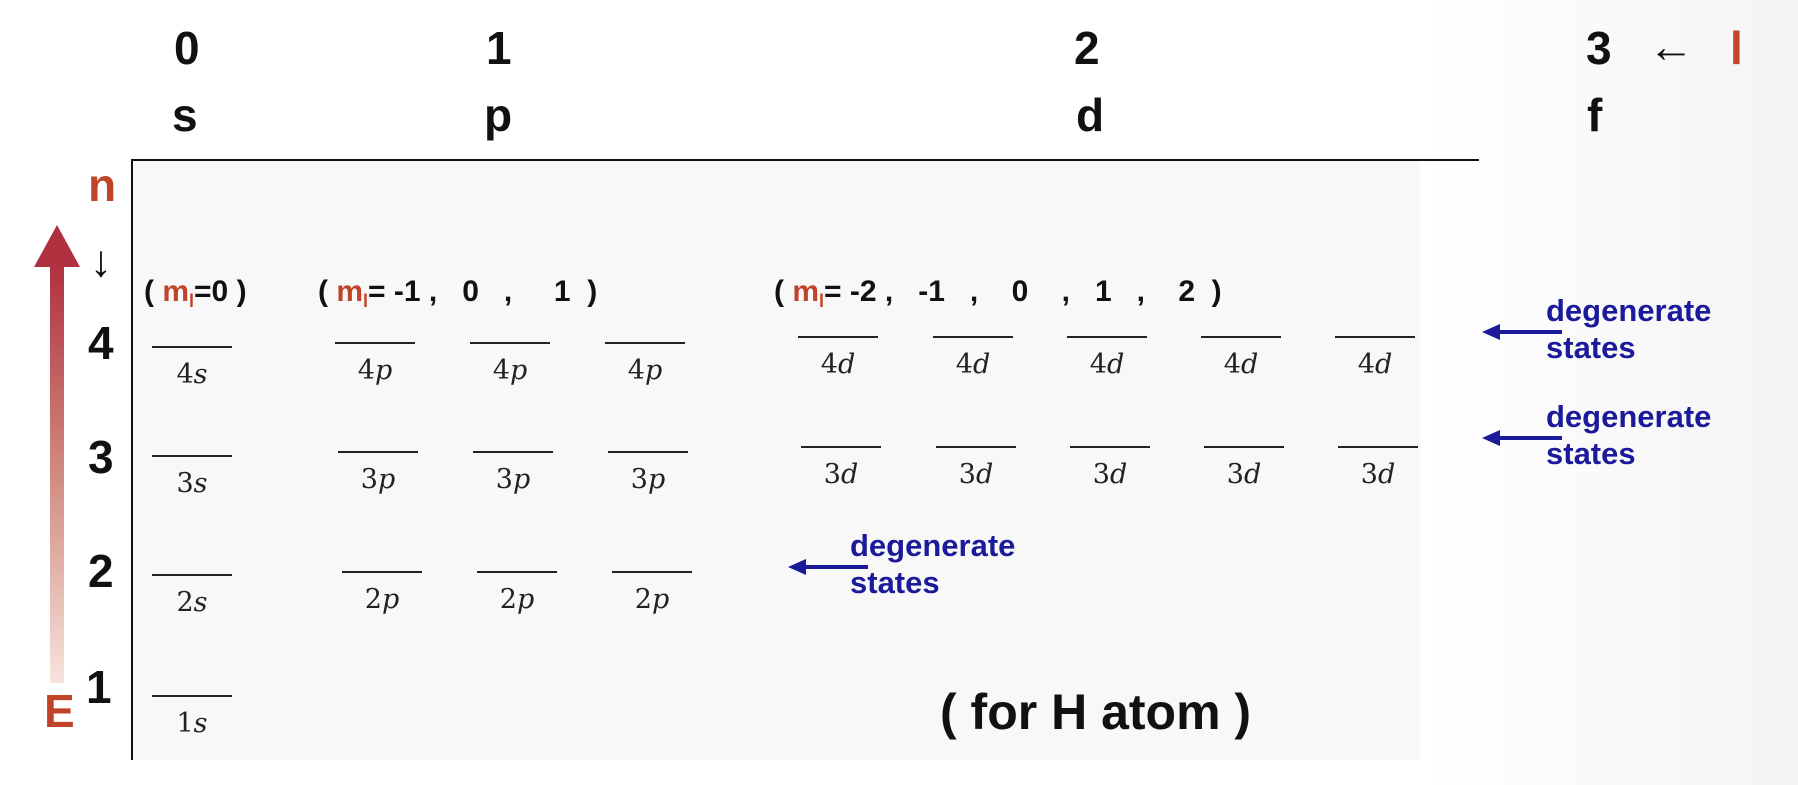 This screenshot has height=785, width=1798. Describe the element at coordinates (192, 575) in the screenshot. I see `level-line-2s` at that location.